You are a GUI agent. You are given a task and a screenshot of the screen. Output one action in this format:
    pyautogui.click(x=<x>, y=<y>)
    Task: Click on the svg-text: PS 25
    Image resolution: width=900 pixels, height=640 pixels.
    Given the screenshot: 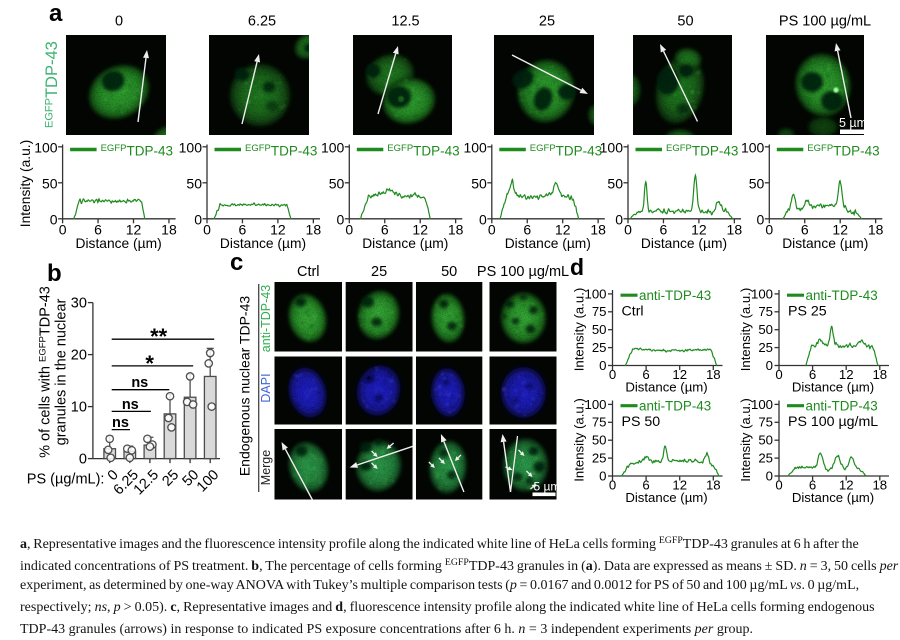 What is the action you would take?
    pyautogui.click(x=807, y=312)
    